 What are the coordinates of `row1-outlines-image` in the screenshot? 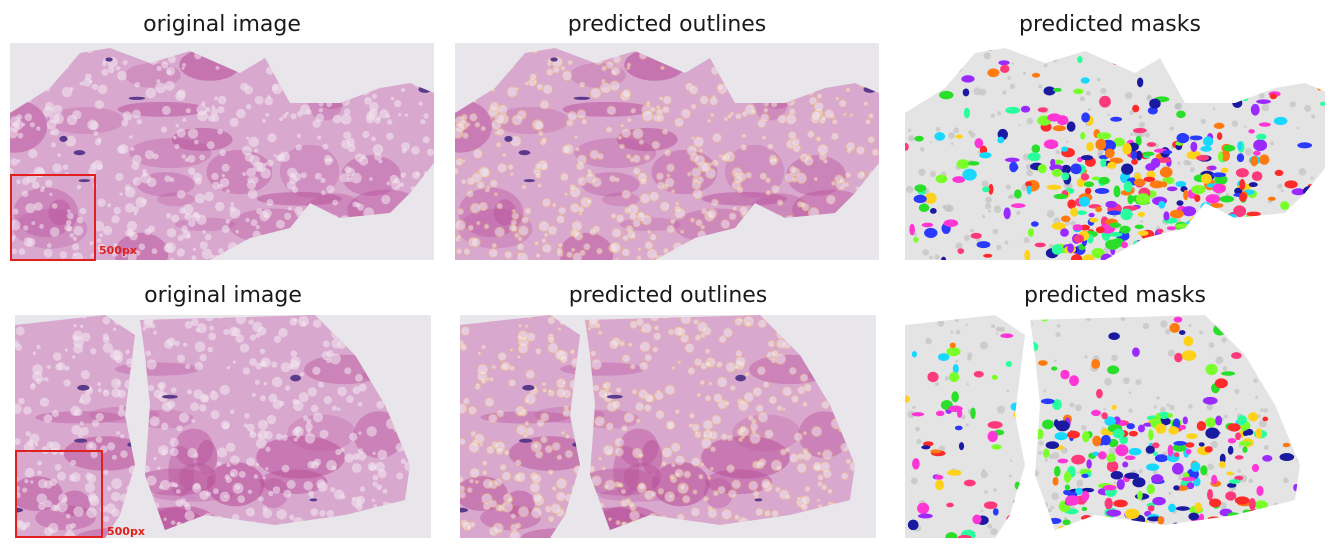 It's located at (667, 151).